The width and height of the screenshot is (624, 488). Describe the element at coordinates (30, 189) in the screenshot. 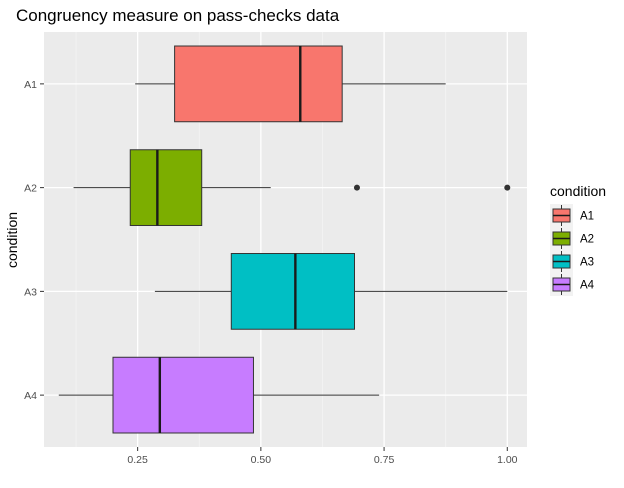

I see `y-tick-label: A2` at that location.